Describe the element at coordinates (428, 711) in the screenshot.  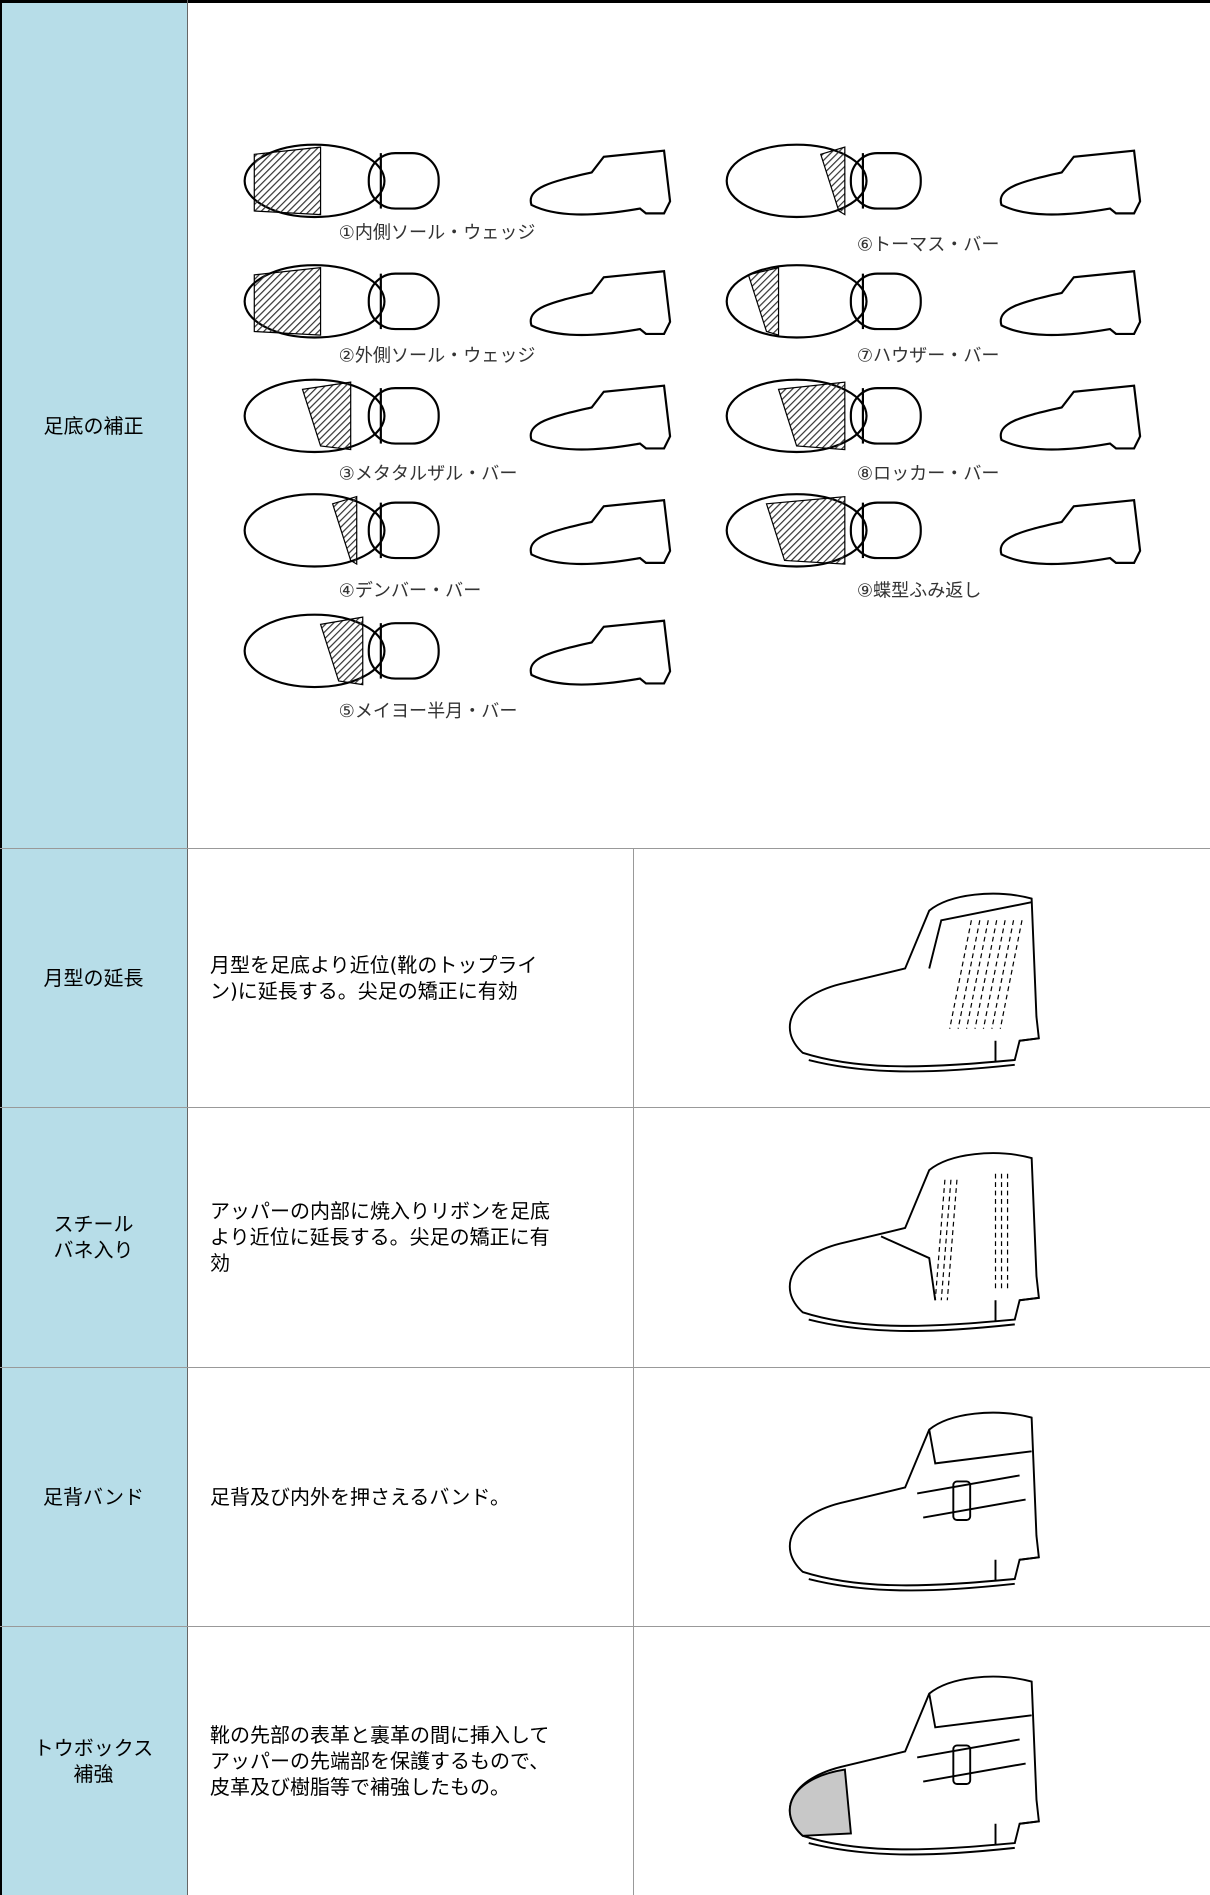
I see `sole-caption: ⑤メイヨー半月・バー` at that location.